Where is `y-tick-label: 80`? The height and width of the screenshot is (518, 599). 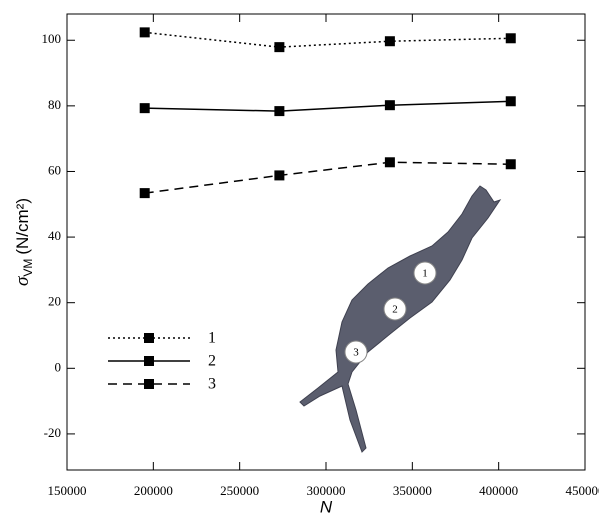
y-tick-label: 80 is located at coordinates (54, 104).